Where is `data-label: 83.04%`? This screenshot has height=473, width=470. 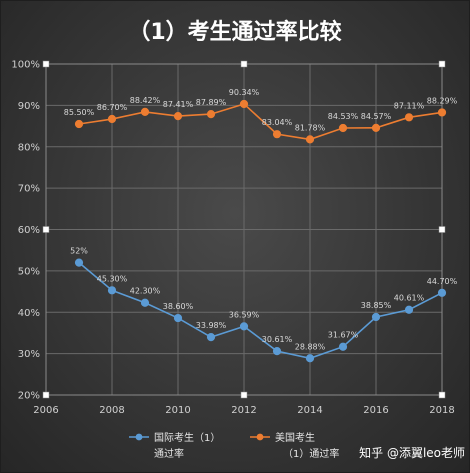 data-label: 83.04% is located at coordinates (277, 122).